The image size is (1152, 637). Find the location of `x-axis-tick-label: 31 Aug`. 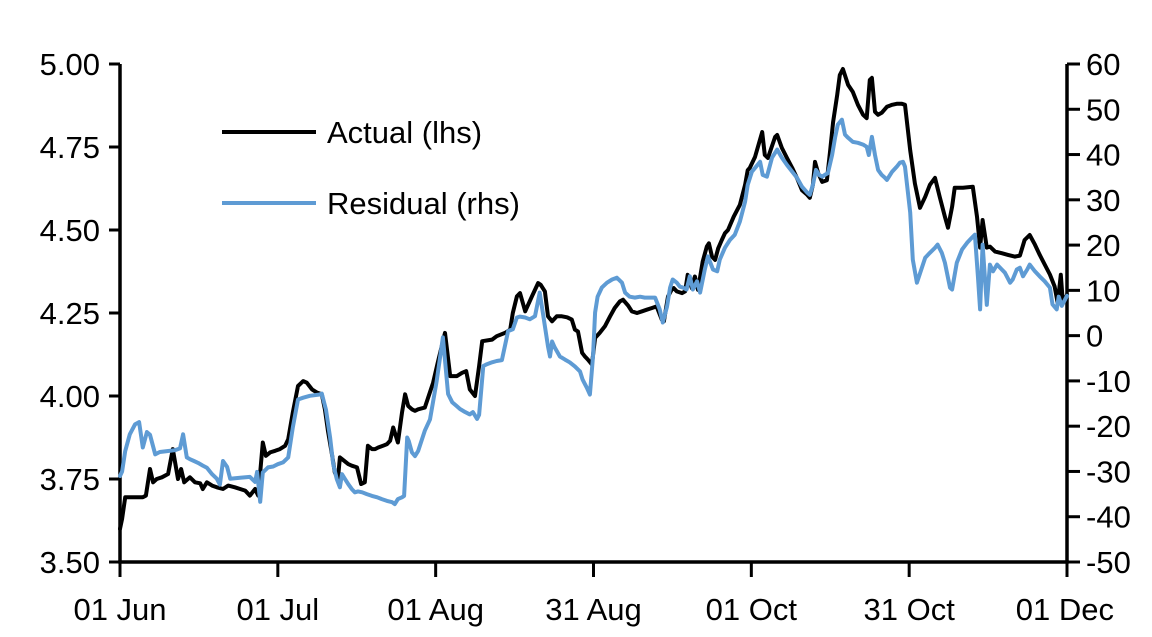

x-axis-tick-label: 31 Aug is located at coordinates (593, 609).